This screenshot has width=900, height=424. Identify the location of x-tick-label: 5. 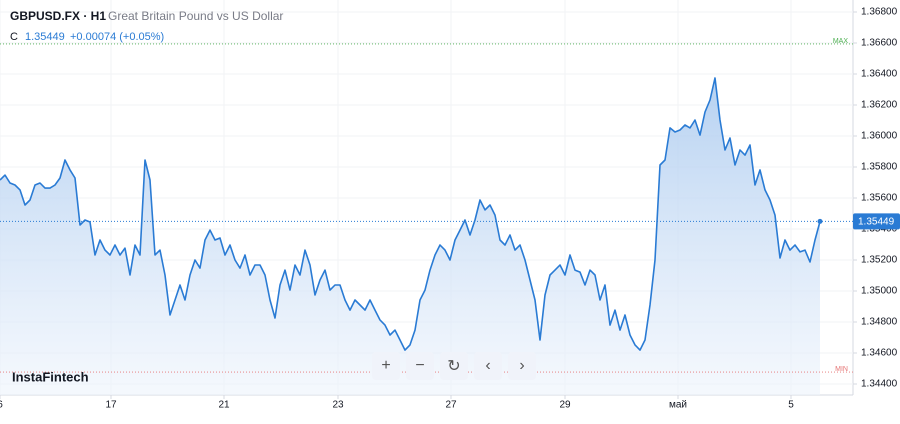
(791, 405).